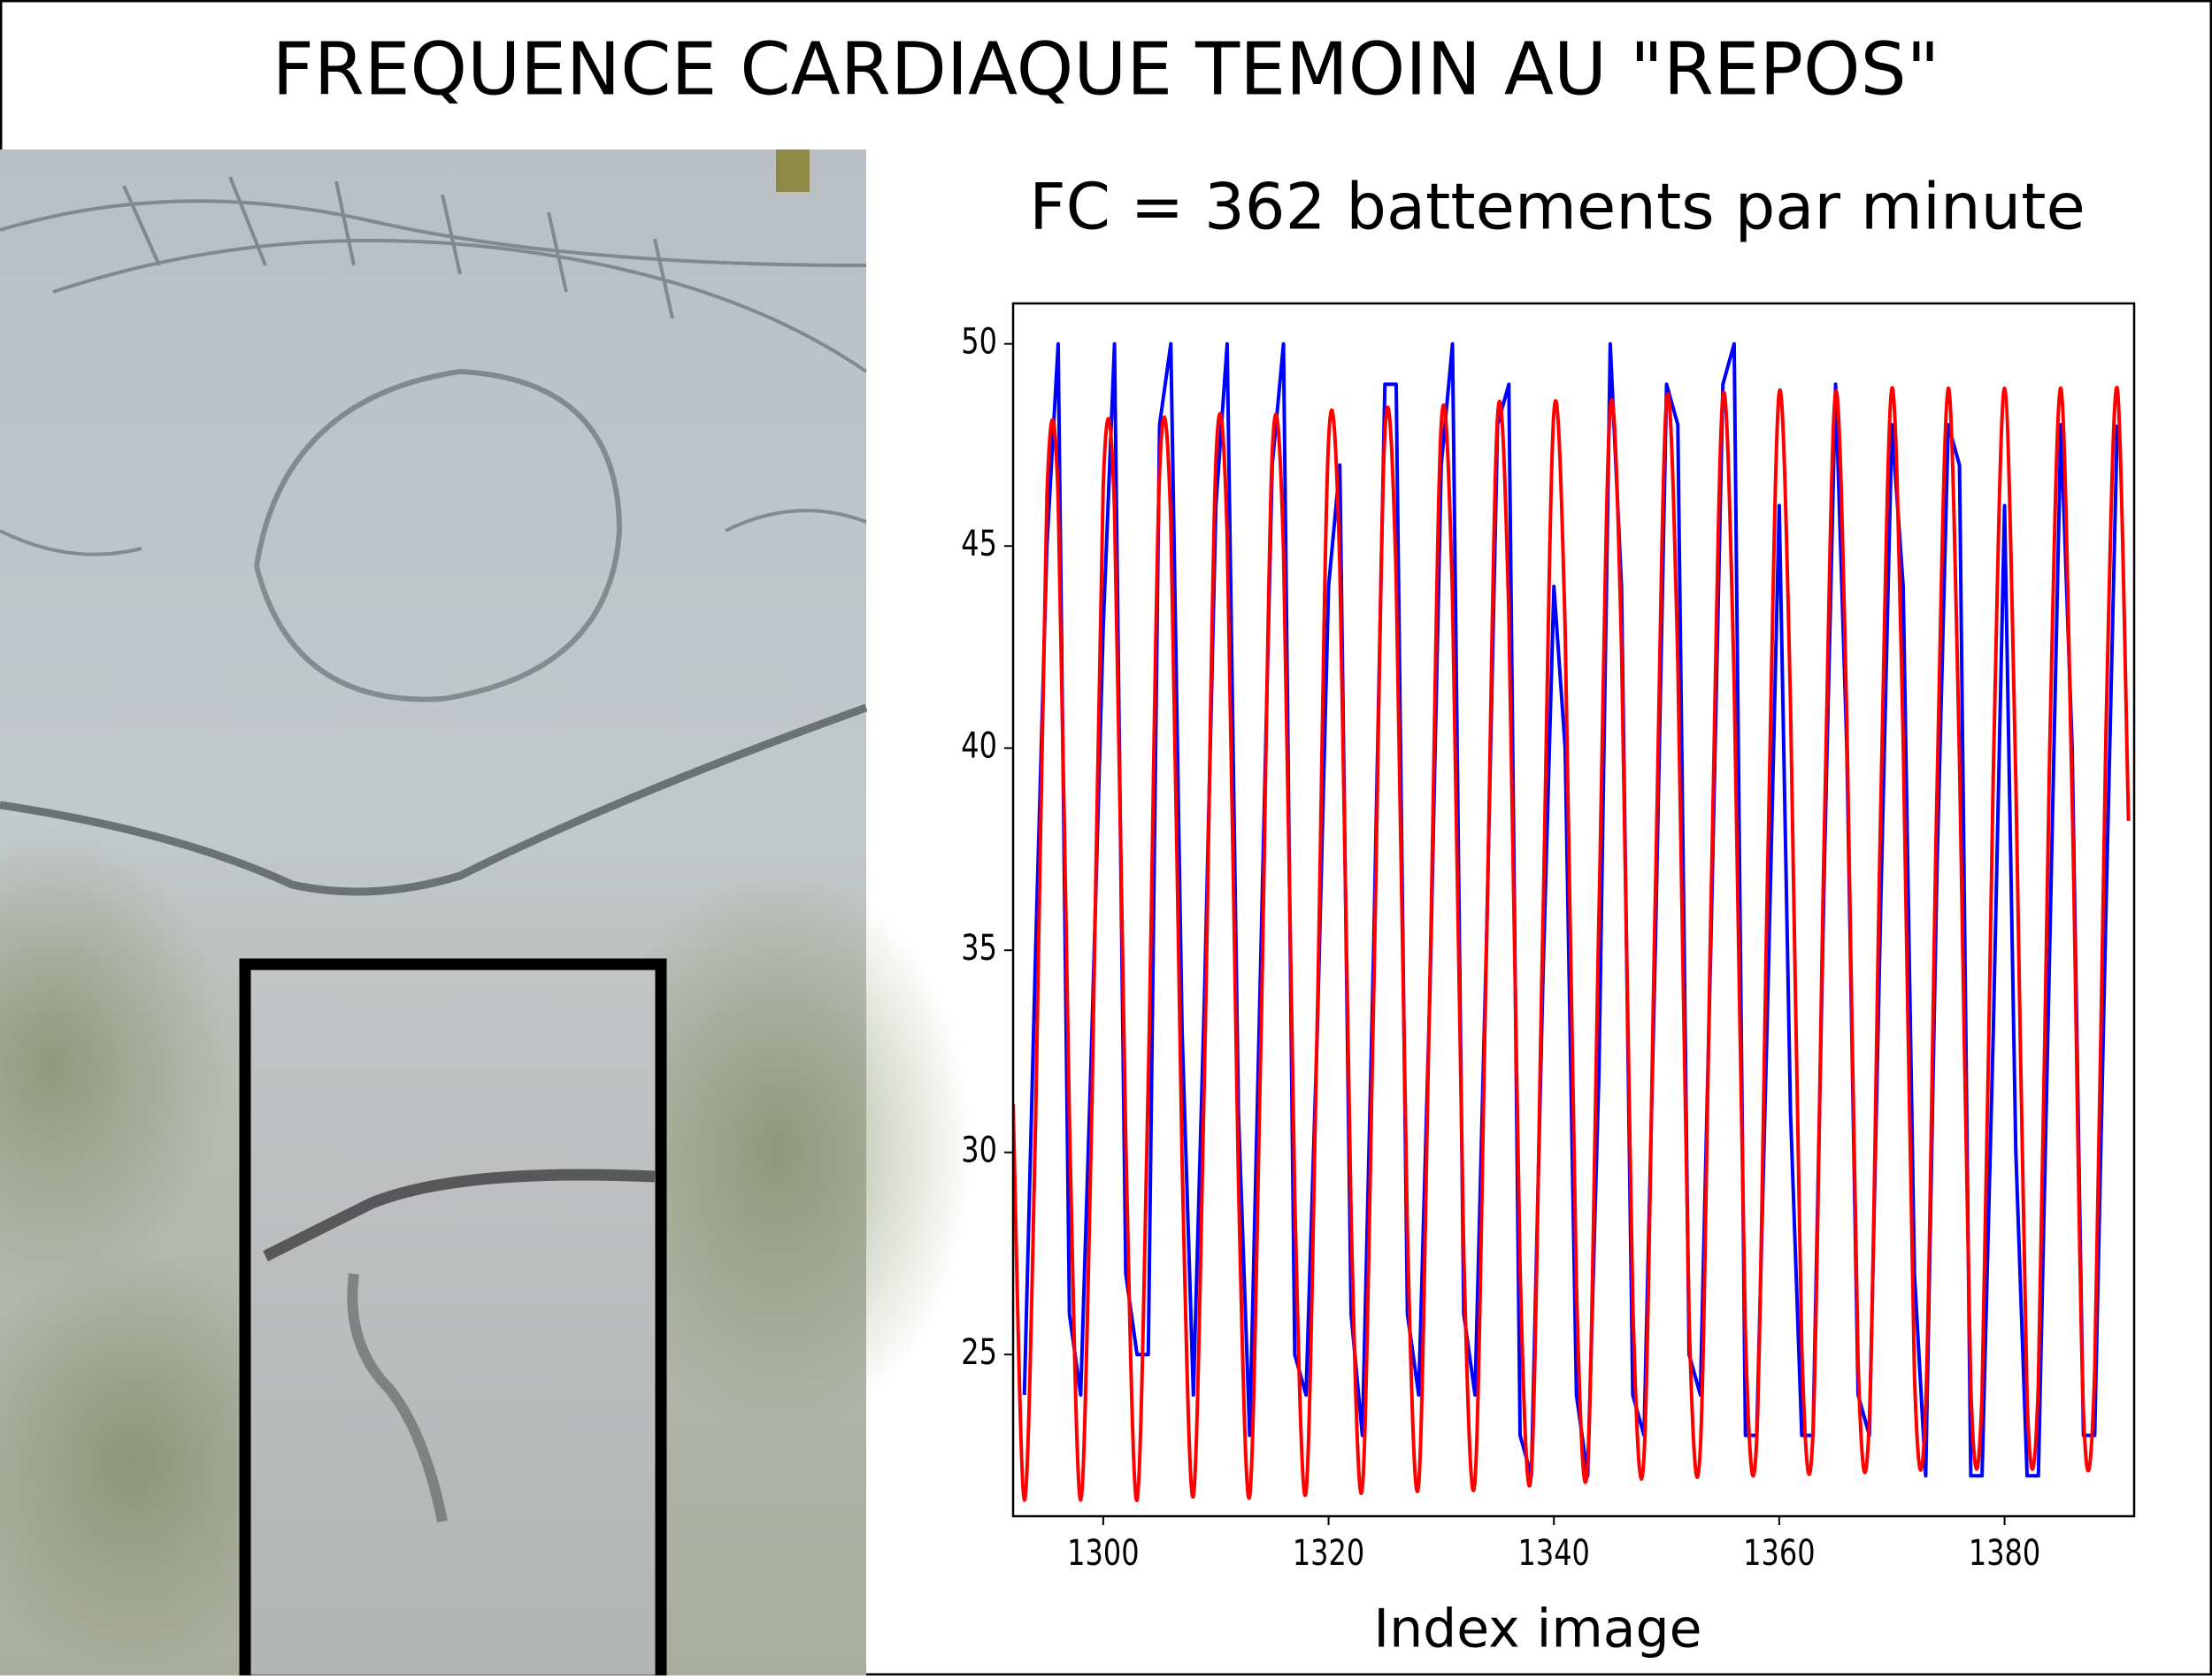 The image size is (2212, 1679). Describe the element at coordinates (1328, 1552) in the screenshot. I see `x-tick-label: 1320` at that location.